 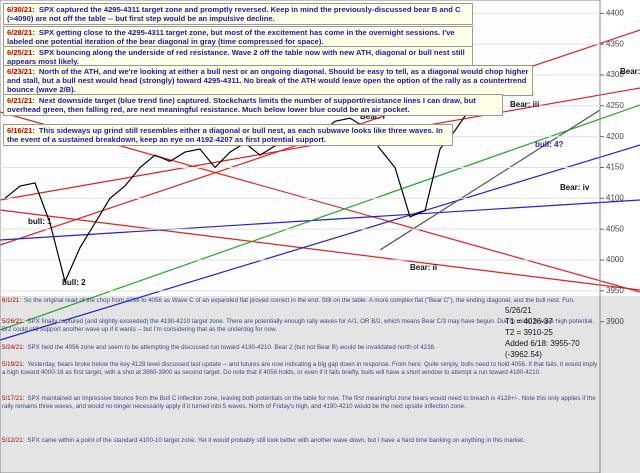 What do you see at coordinates (74, 282) in the screenshot?
I see `wave-label: bull: 2` at bounding box center [74, 282].